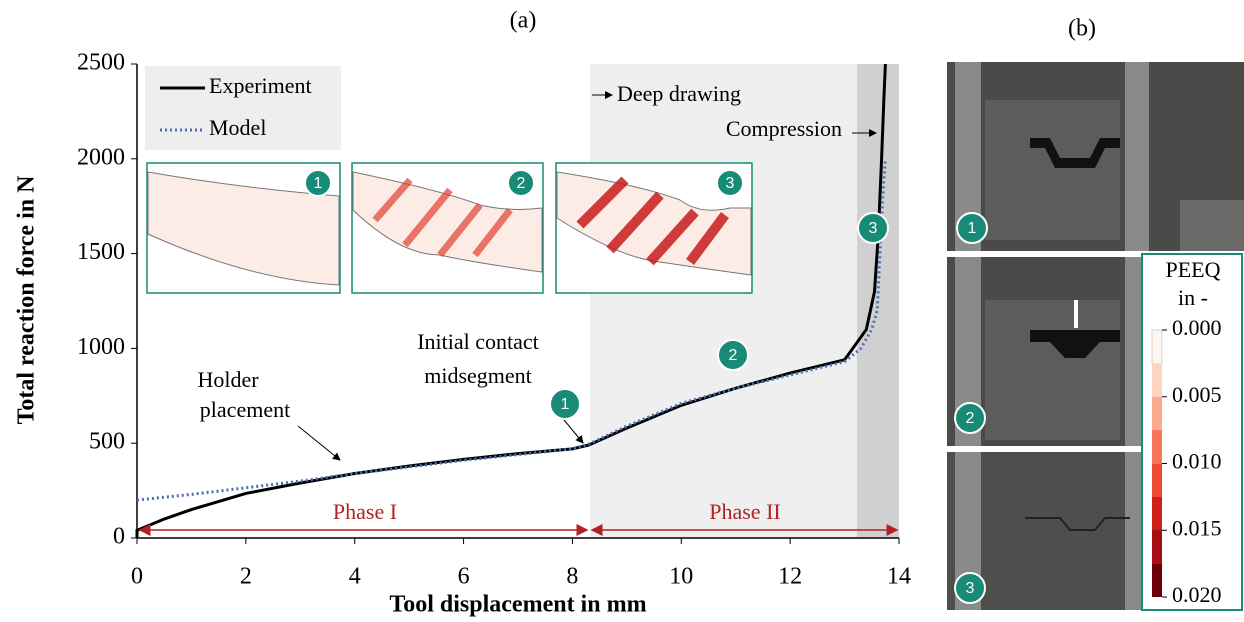  Describe the element at coordinates (319, 443) in the screenshot. I see `annotation-arrow` at that location.